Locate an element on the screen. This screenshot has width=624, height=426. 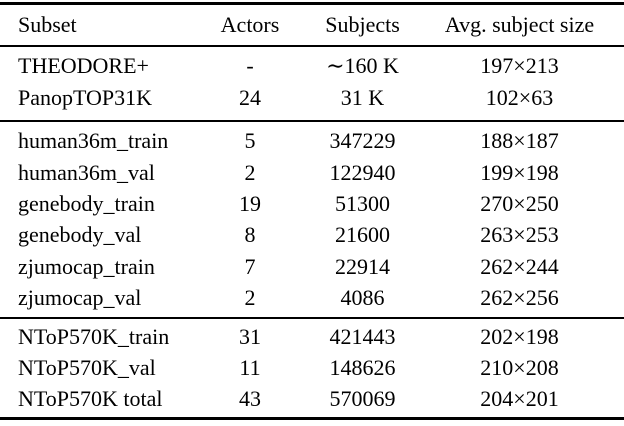
cell-avg-size: 262×256 is located at coordinates (519, 298).